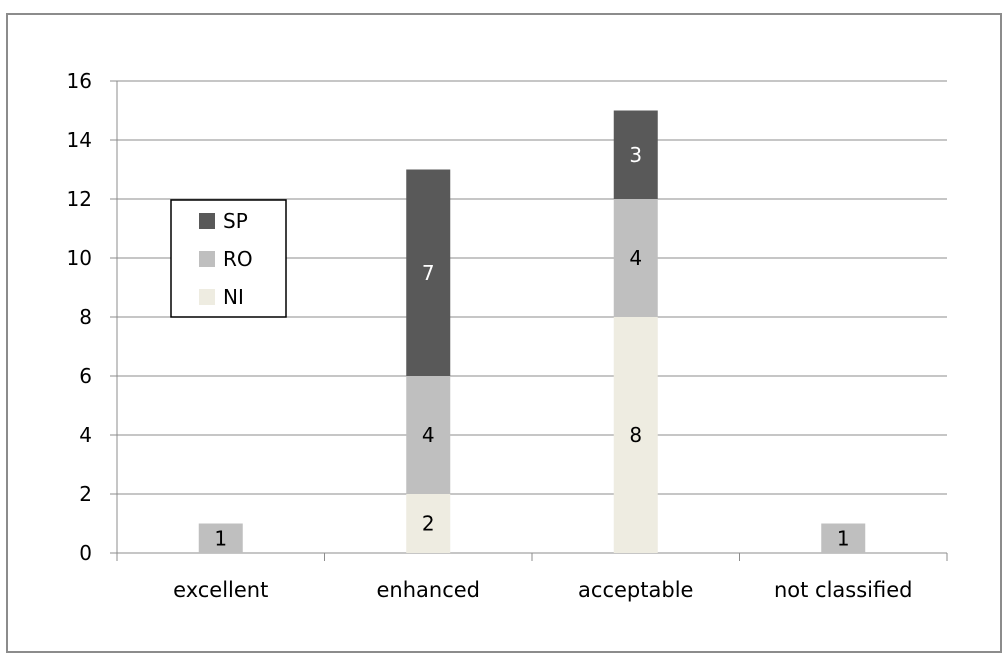  Describe the element at coordinates (207, 221) in the screenshot. I see `legend-swatch-sp` at that location.